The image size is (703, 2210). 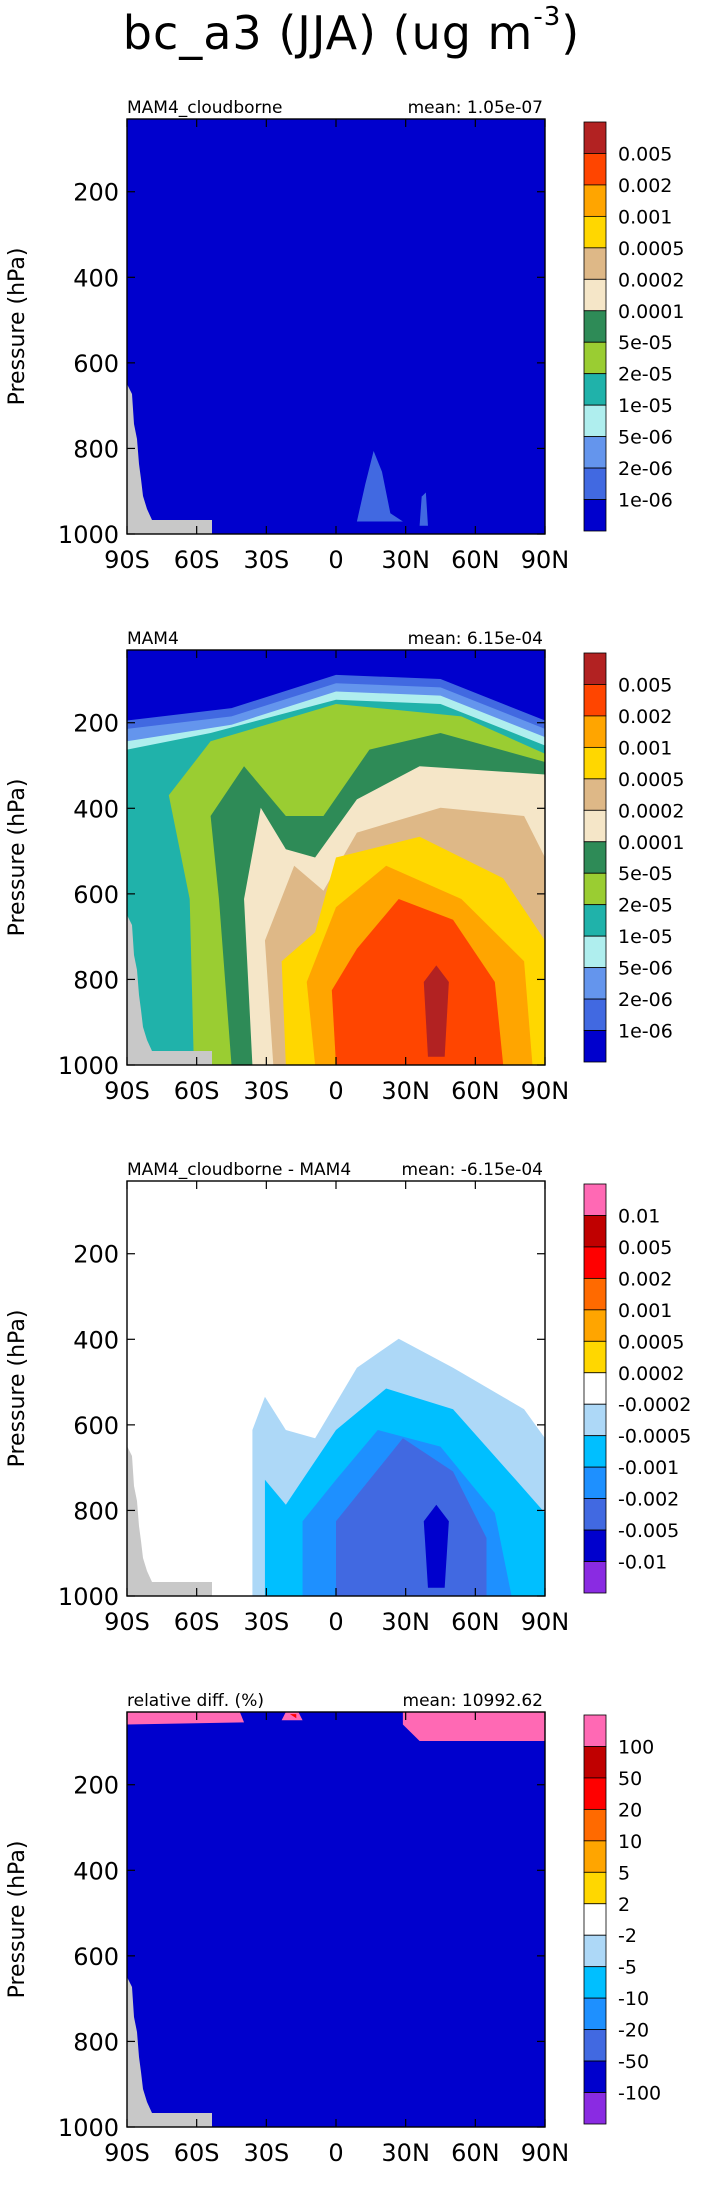 I want to click on colorbar-label: -0.01, so click(x=642, y=1563).